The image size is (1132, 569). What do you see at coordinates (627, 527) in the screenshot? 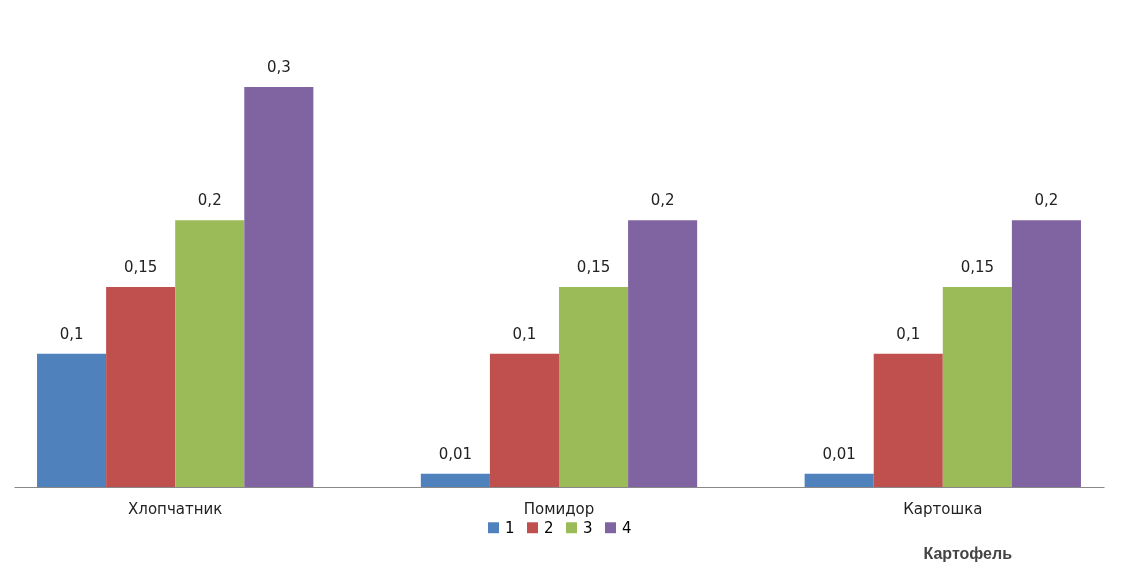
I see `legend-label: 4` at bounding box center [627, 527].